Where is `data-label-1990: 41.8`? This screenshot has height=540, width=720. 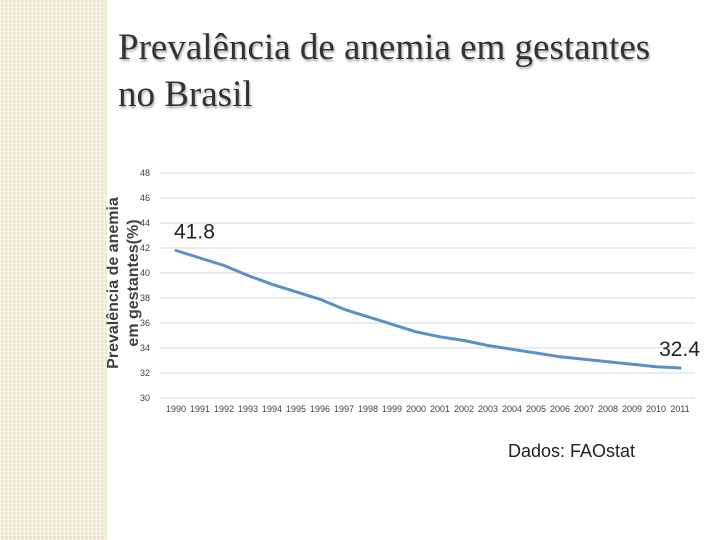 data-label-1990: 41.8 is located at coordinates (194, 232).